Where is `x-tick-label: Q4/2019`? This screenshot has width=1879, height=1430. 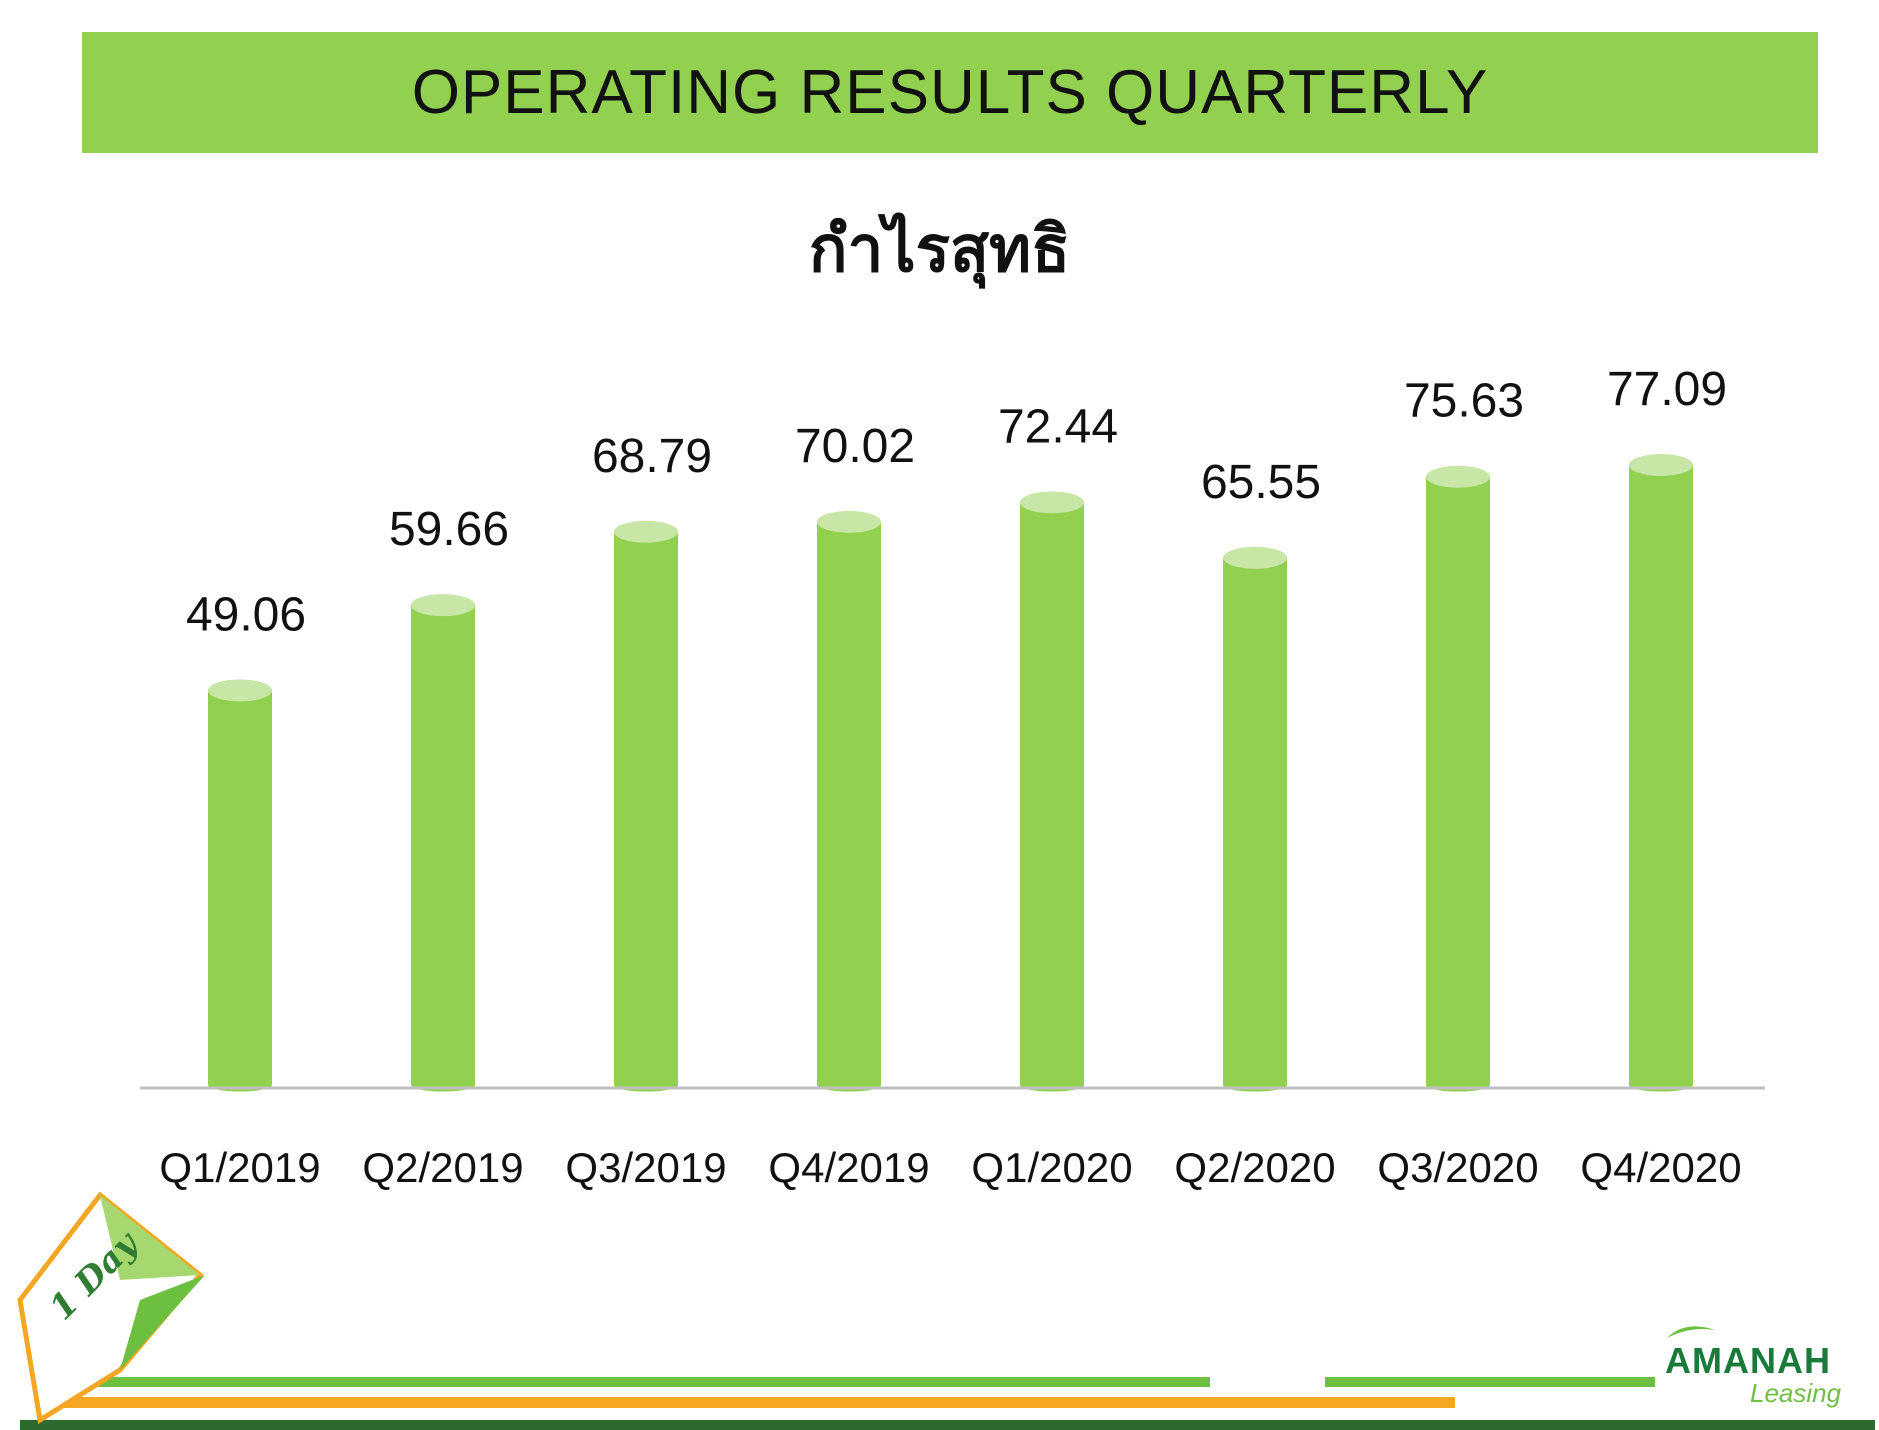 x-tick-label: Q4/2019 is located at coordinates (848, 1167).